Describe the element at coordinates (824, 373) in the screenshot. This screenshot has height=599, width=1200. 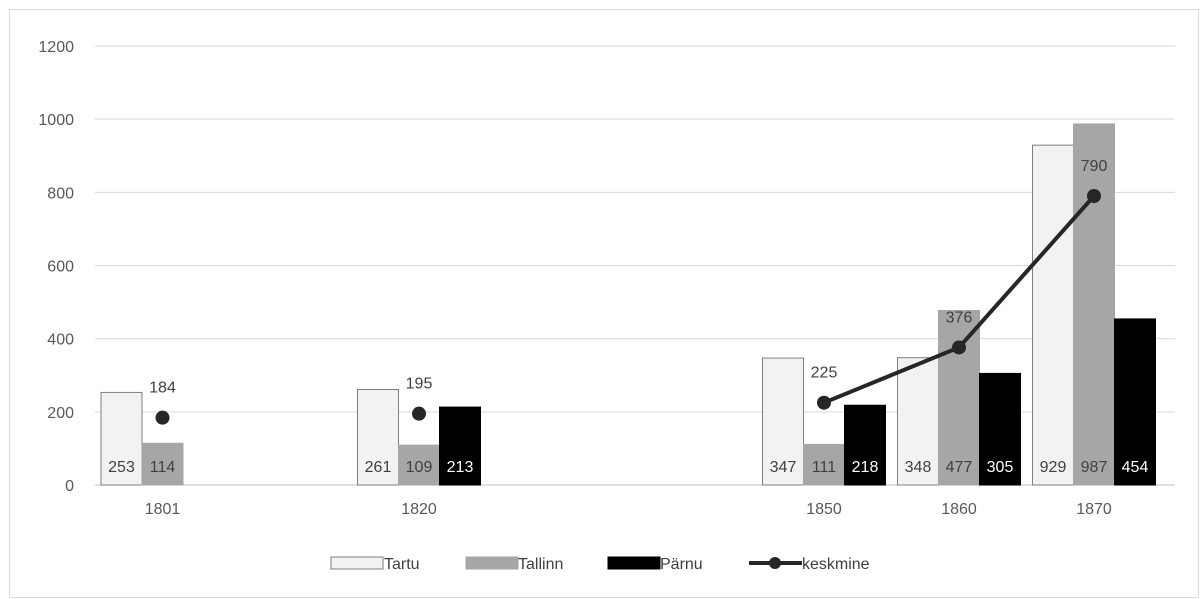
I see `average-data-label: 225` at that location.